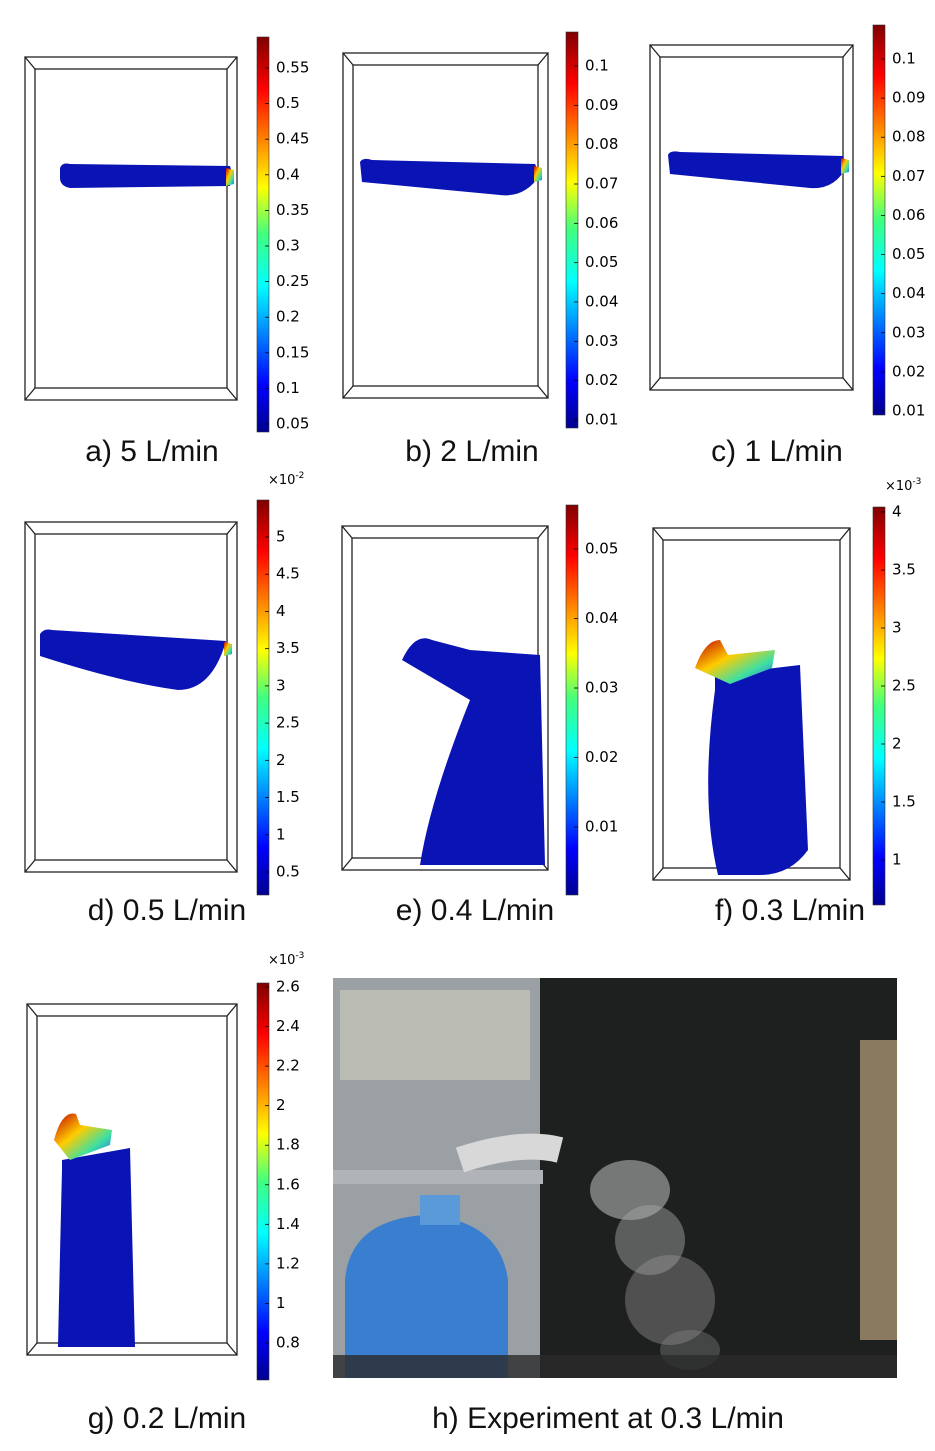  Describe the element at coordinates (292, 352) in the screenshot. I see `colorbar-tick-label: 0.15` at that location.